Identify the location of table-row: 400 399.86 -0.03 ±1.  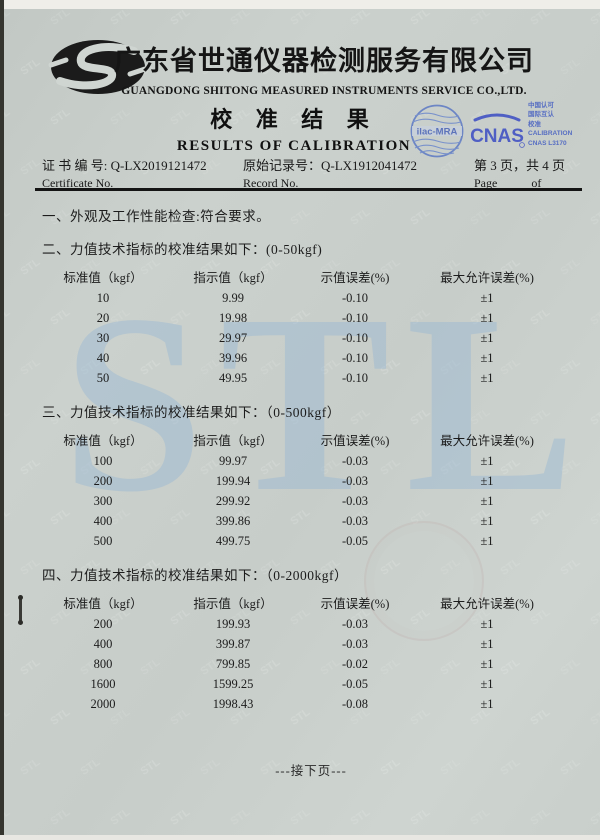
(304, 521).